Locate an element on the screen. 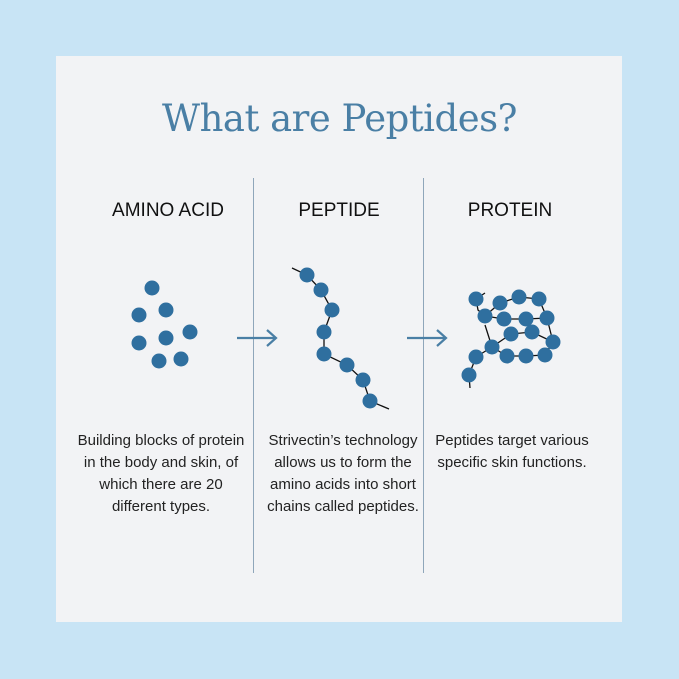 This screenshot has height=679, width=679. protein-fold-icon is located at coordinates (511, 339).